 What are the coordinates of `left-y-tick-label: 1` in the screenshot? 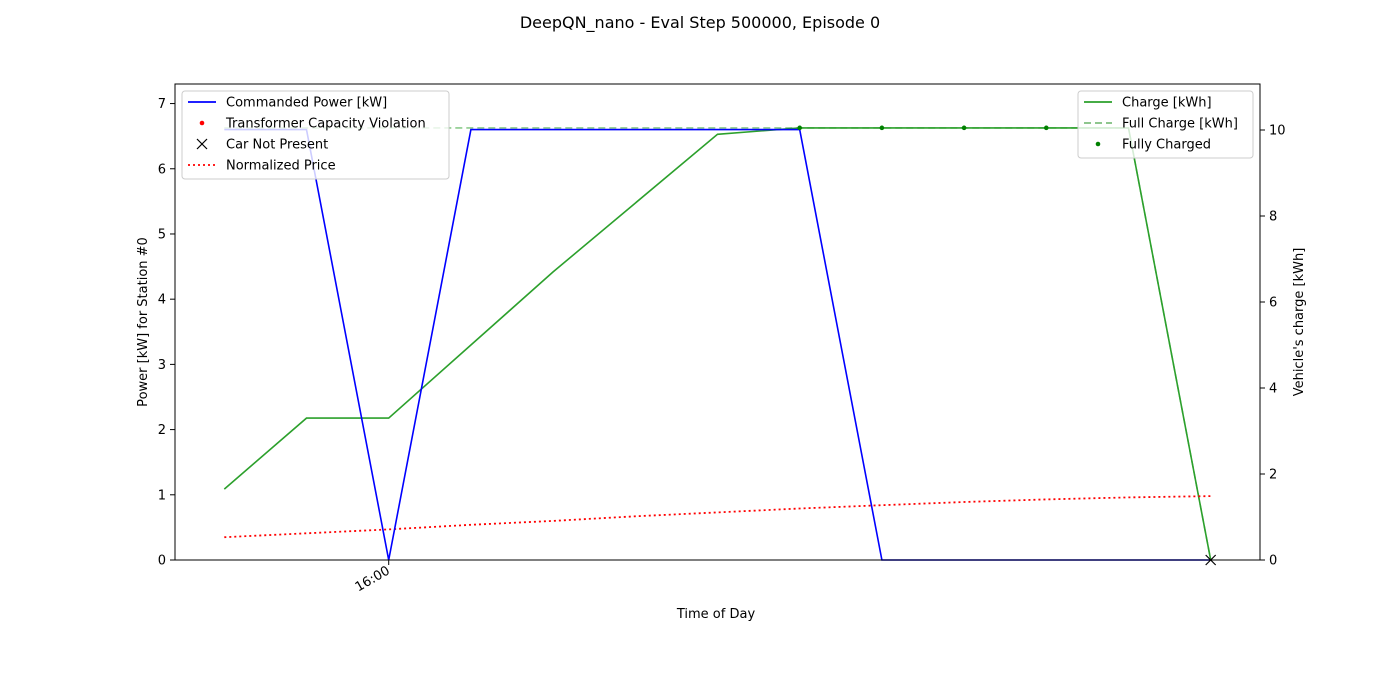 It's located at (162, 495).